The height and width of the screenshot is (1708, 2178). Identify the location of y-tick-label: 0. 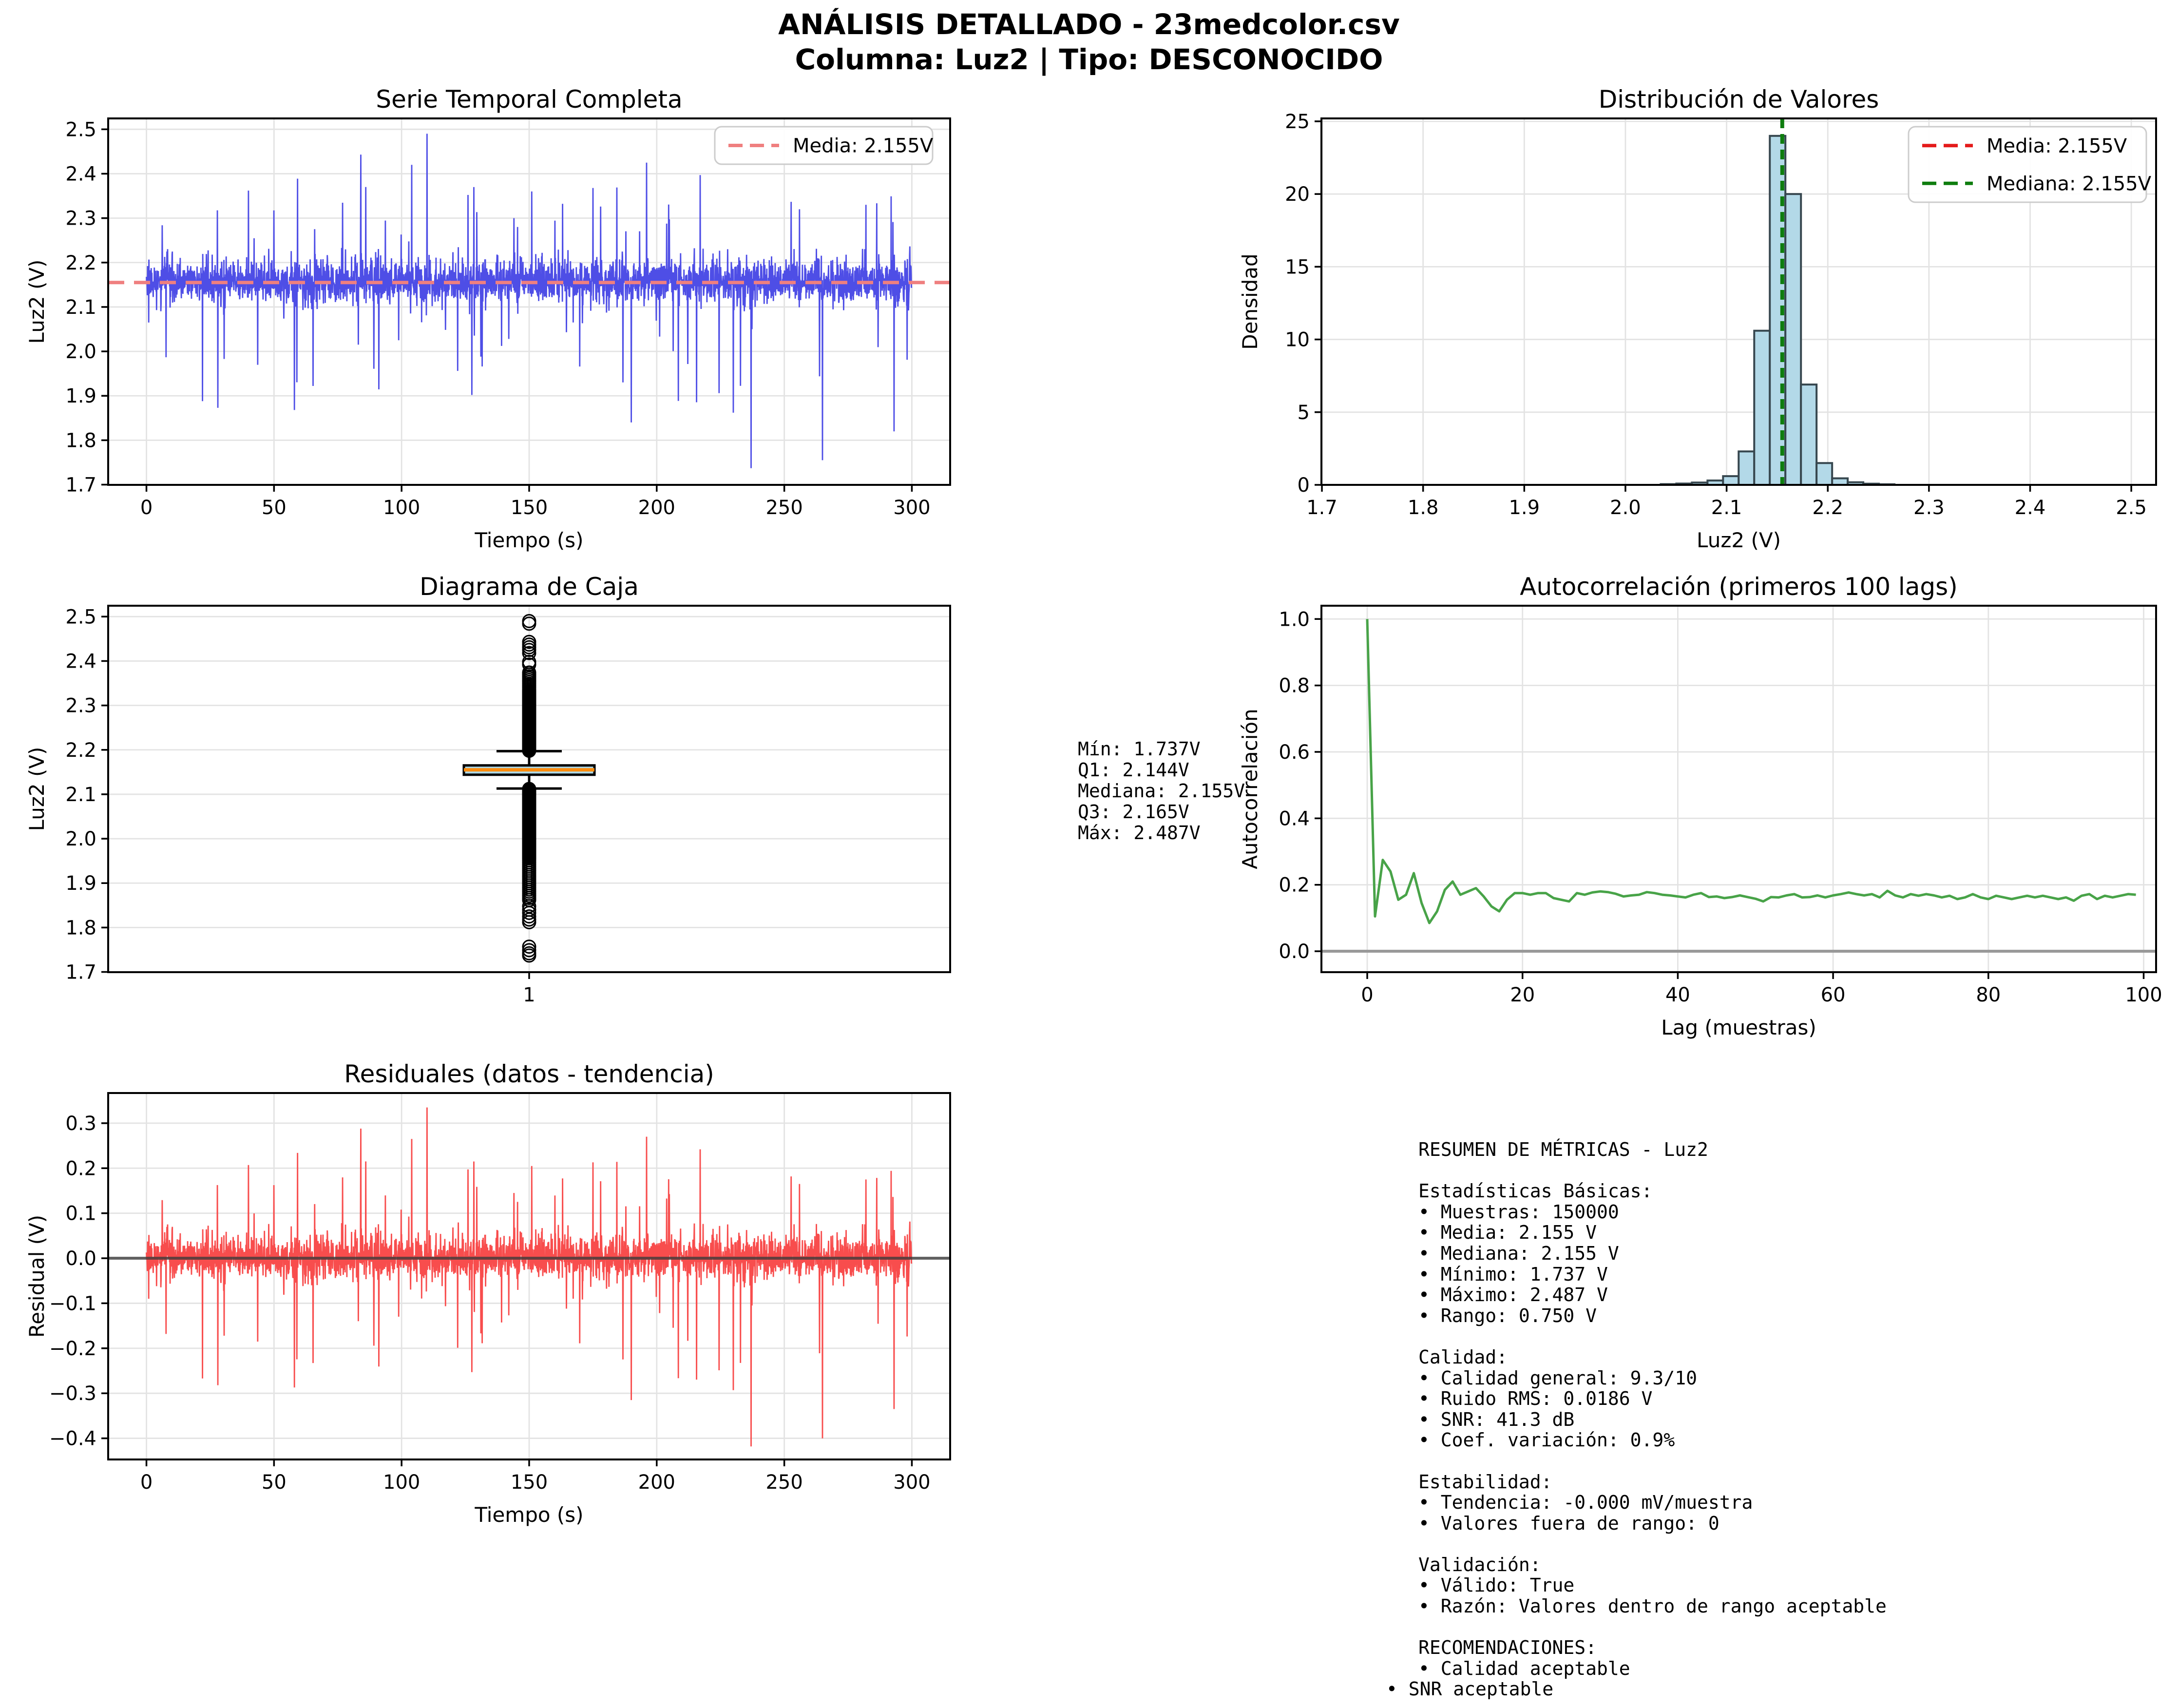
(1304, 486).